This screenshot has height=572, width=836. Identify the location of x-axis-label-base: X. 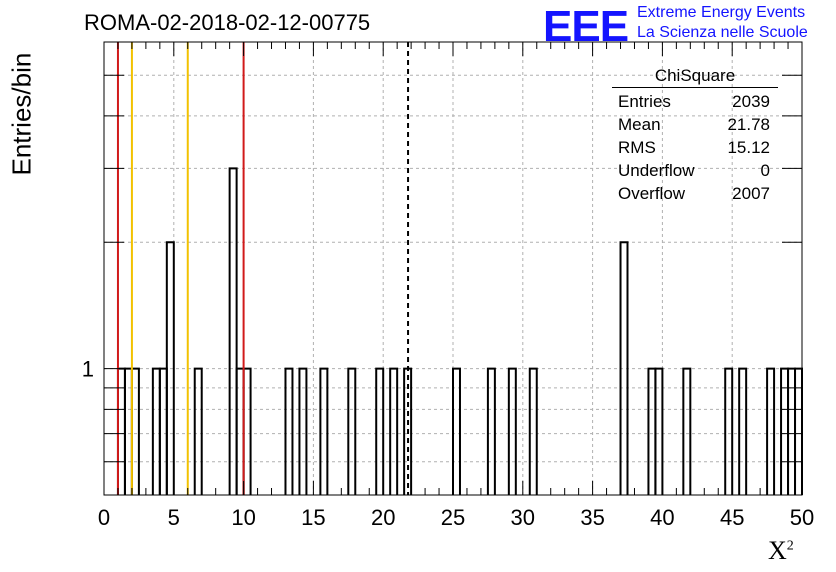
(777, 550).